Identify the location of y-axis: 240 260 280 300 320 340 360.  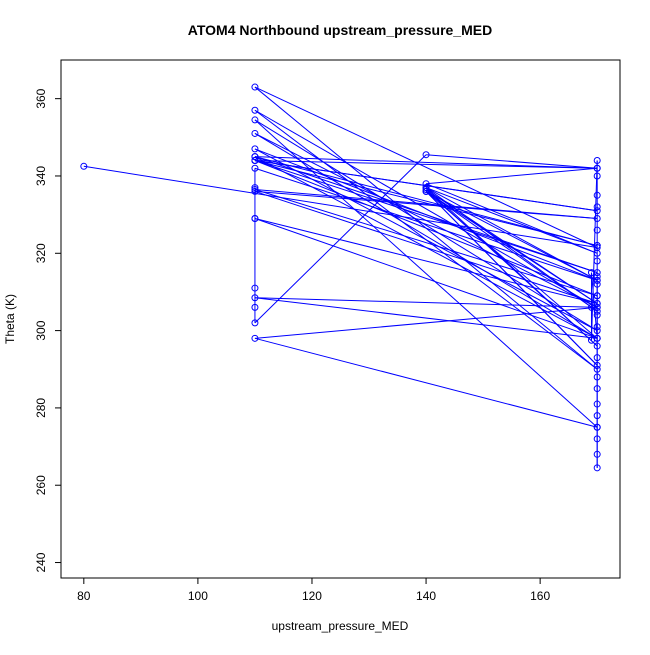
(47, 330).